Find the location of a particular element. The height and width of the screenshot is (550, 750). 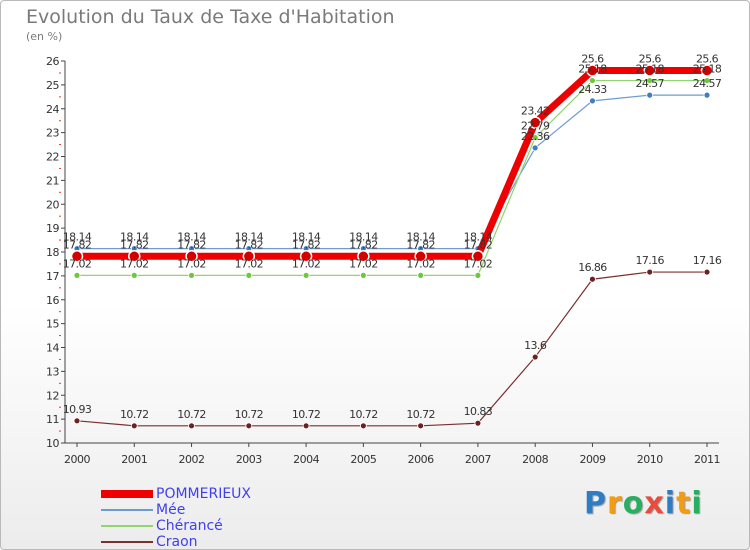

x-tick-label: 2010 is located at coordinates (650, 459).